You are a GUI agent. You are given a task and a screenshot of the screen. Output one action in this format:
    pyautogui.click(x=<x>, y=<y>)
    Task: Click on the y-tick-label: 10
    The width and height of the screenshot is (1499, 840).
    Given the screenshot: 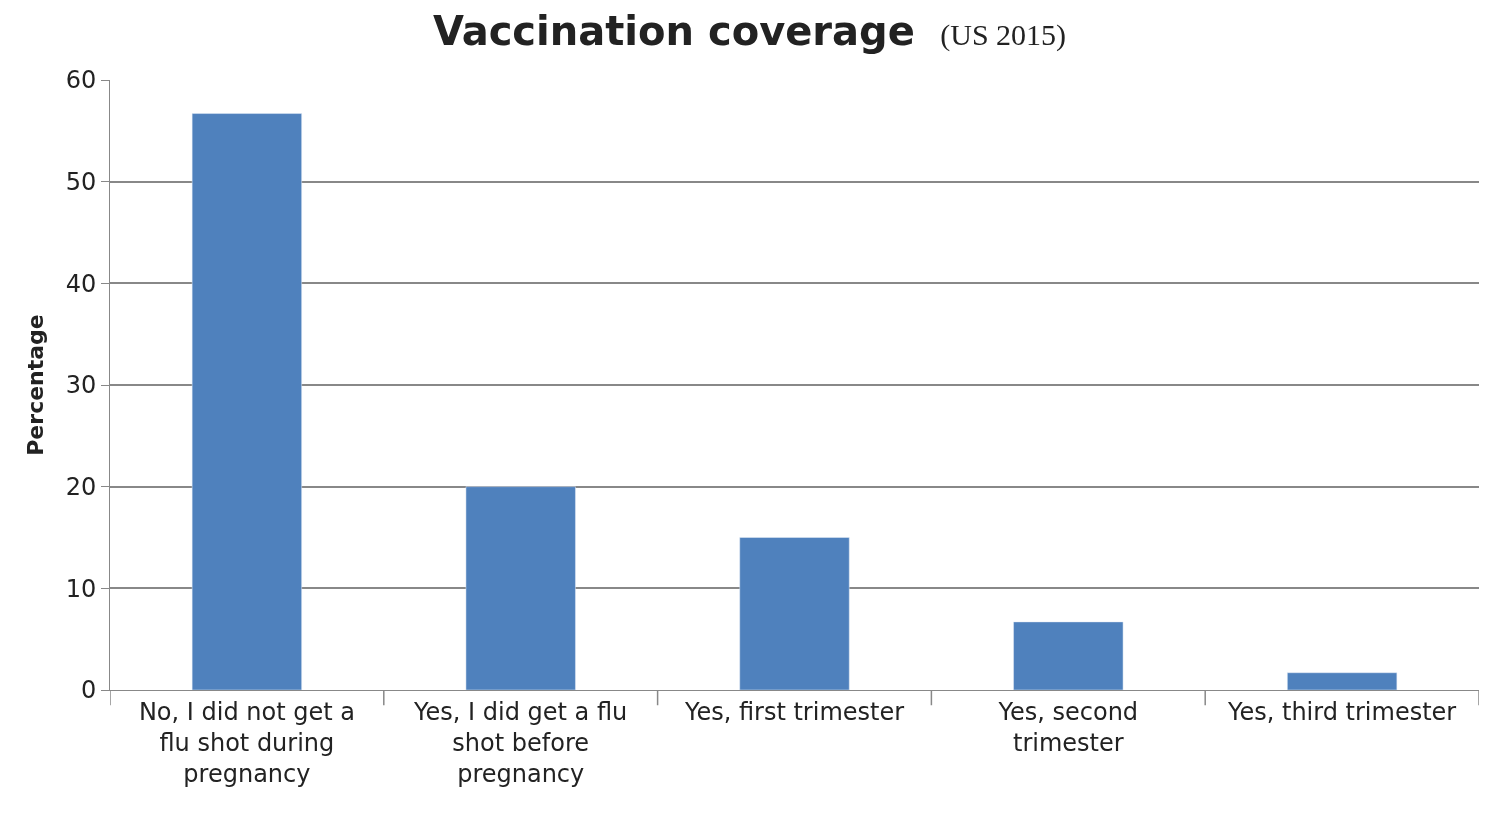 What is the action you would take?
    pyautogui.click(x=81, y=588)
    